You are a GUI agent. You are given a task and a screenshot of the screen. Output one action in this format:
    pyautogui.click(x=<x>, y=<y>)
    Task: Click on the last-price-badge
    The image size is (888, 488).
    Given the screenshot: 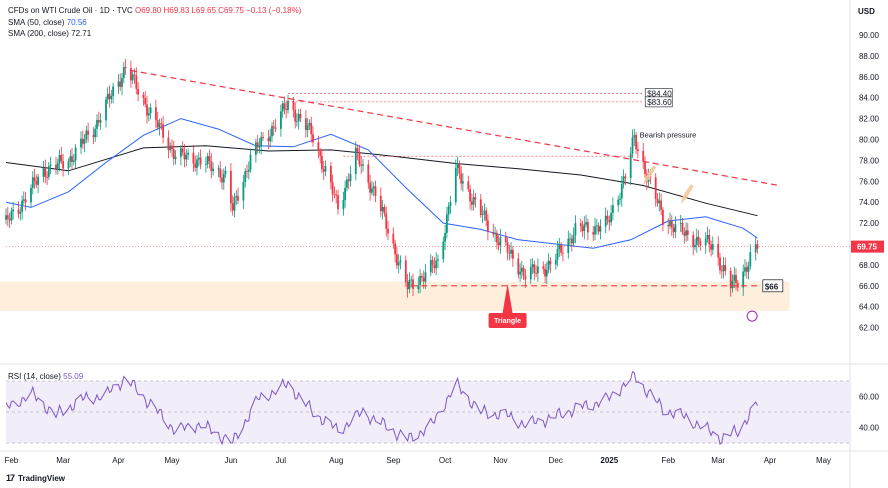 What is the action you would take?
    pyautogui.click(x=867, y=246)
    